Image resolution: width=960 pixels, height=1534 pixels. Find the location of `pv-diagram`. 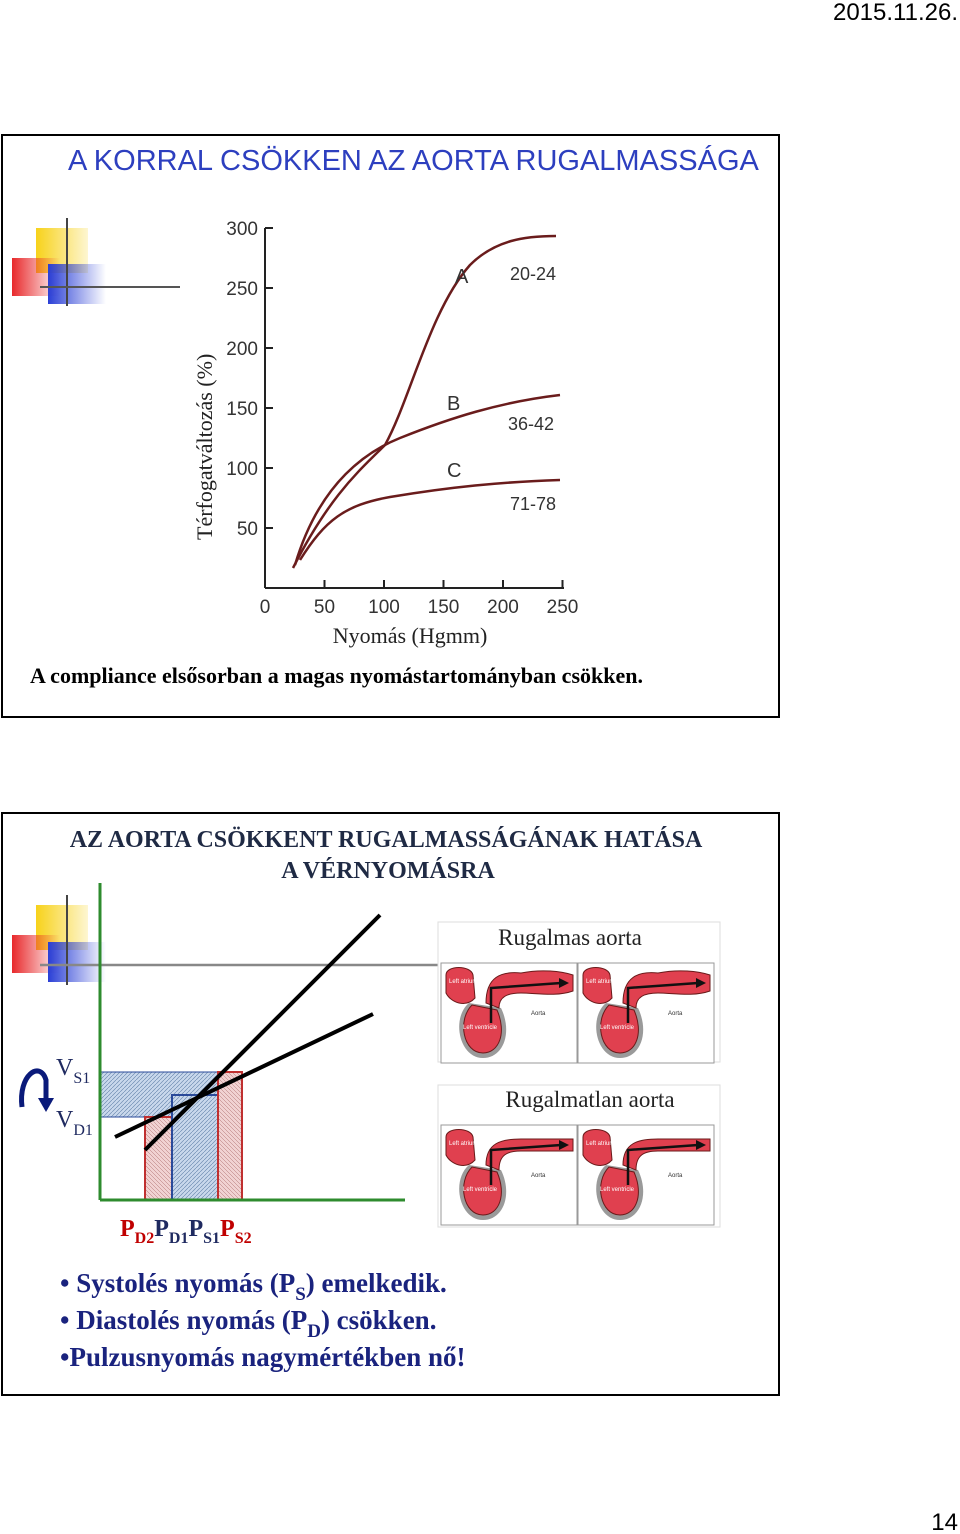

pv-diagram is located at coordinates (212, 1042).